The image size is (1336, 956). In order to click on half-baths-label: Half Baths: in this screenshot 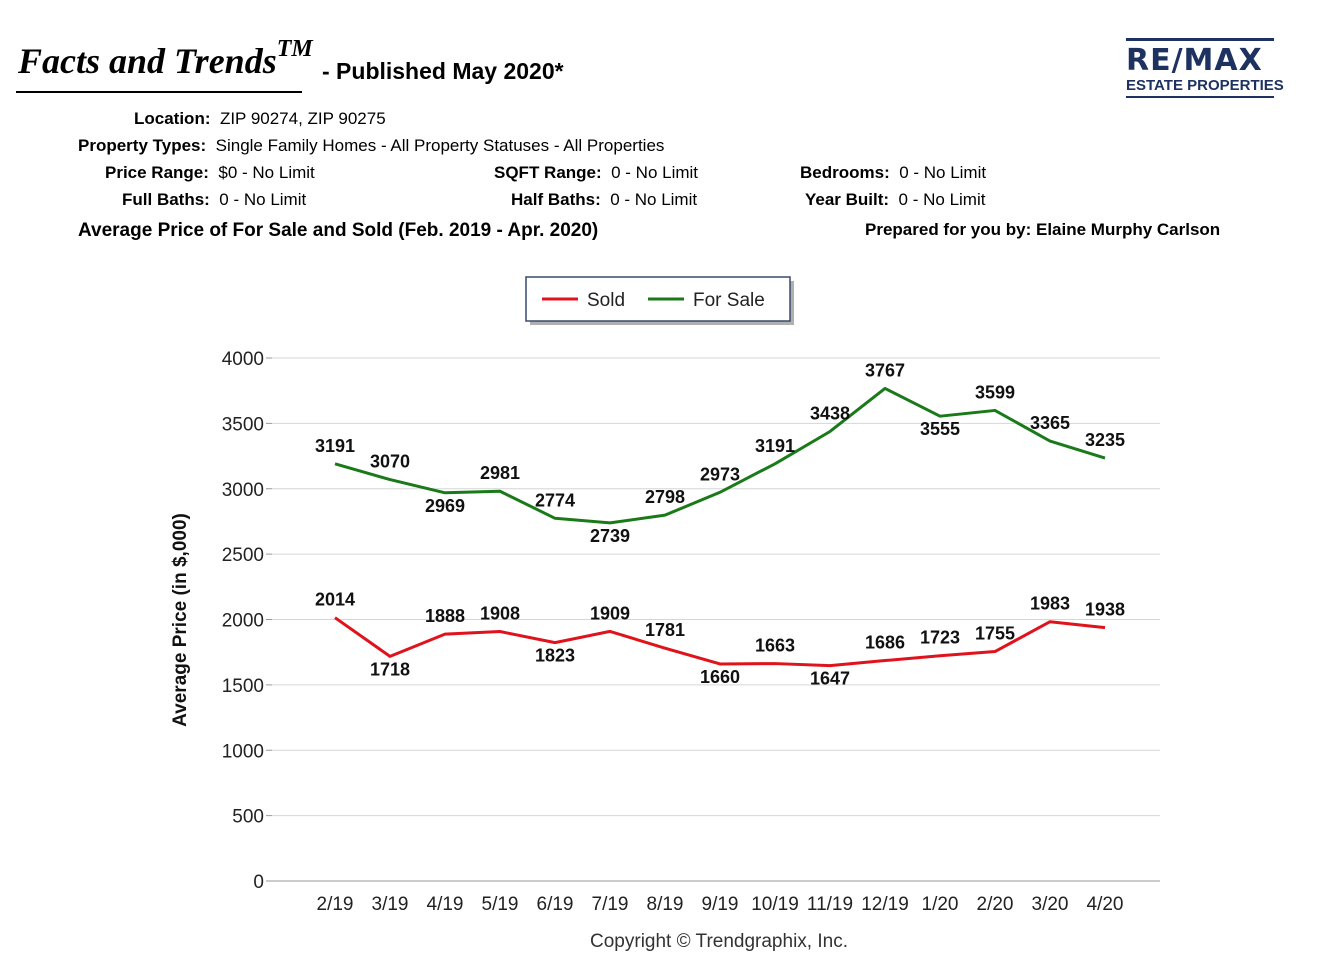, I will do `click(556, 199)`.